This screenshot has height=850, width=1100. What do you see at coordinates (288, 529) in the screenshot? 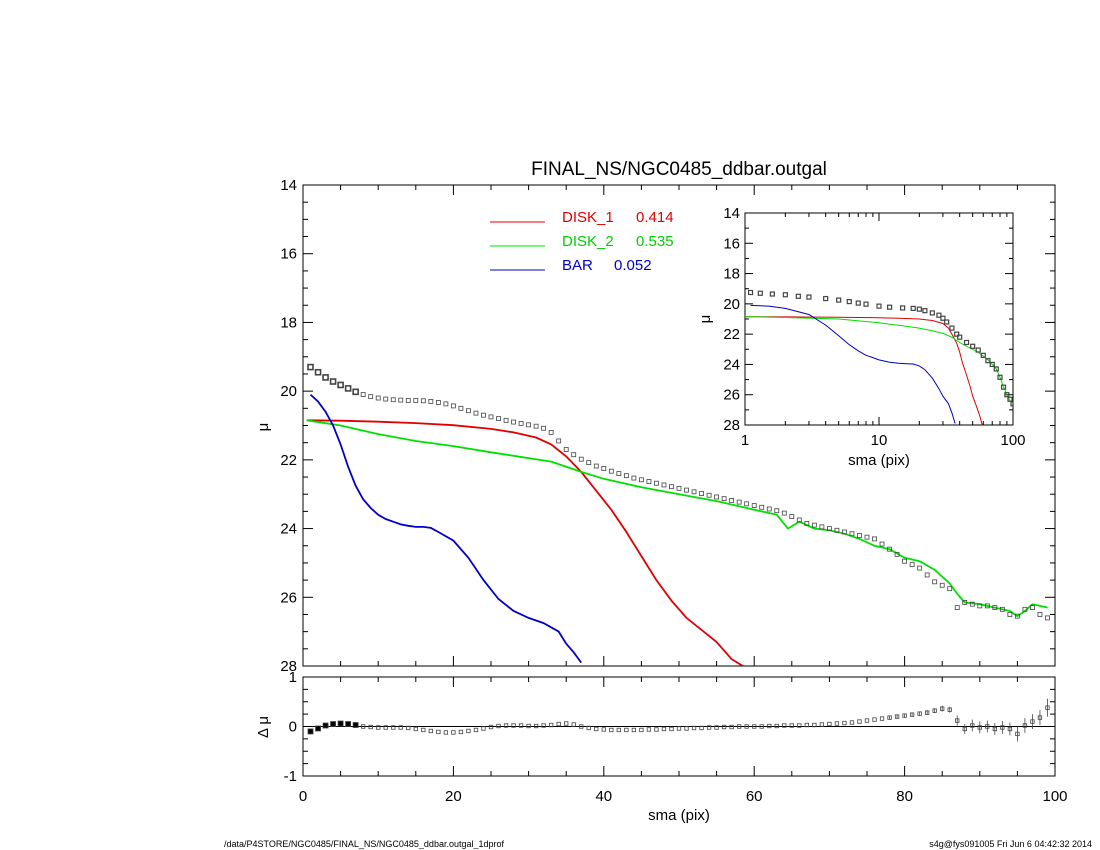
I see `main-y-tick-label: 24` at bounding box center [288, 529].